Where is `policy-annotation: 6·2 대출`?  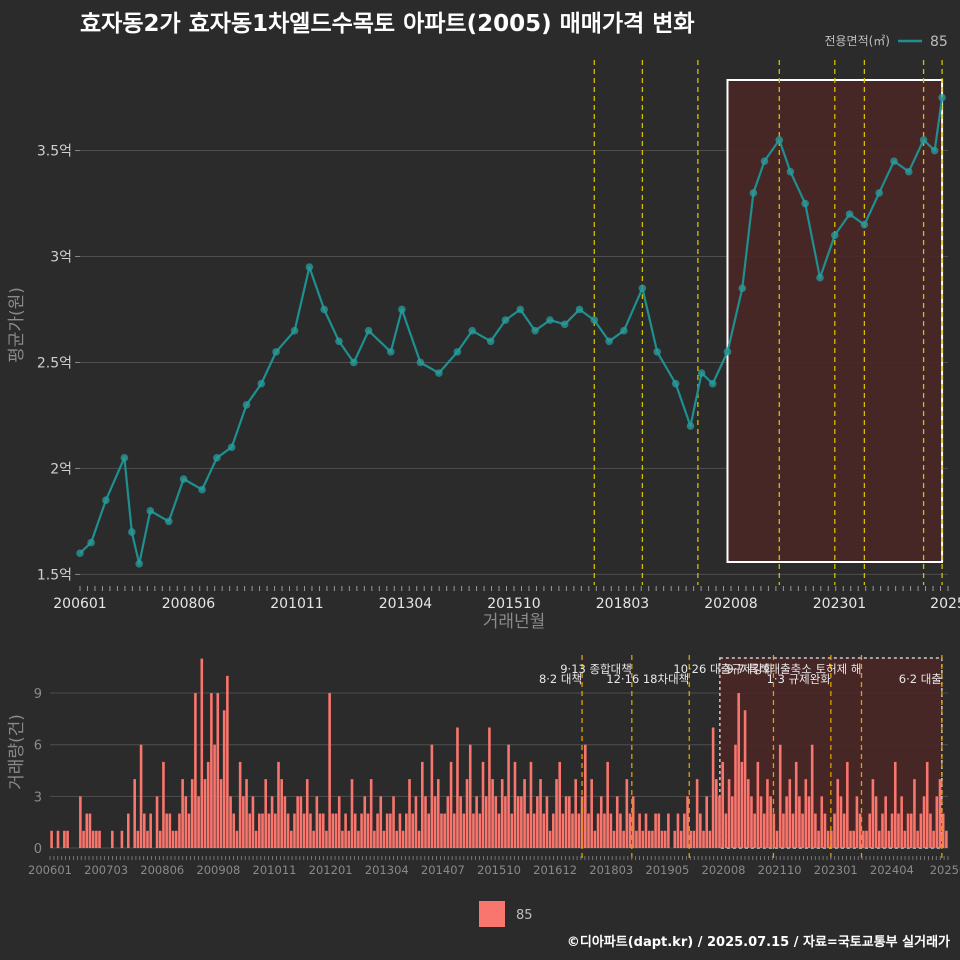 policy-annotation: 6·2 대출 is located at coordinates (920, 679).